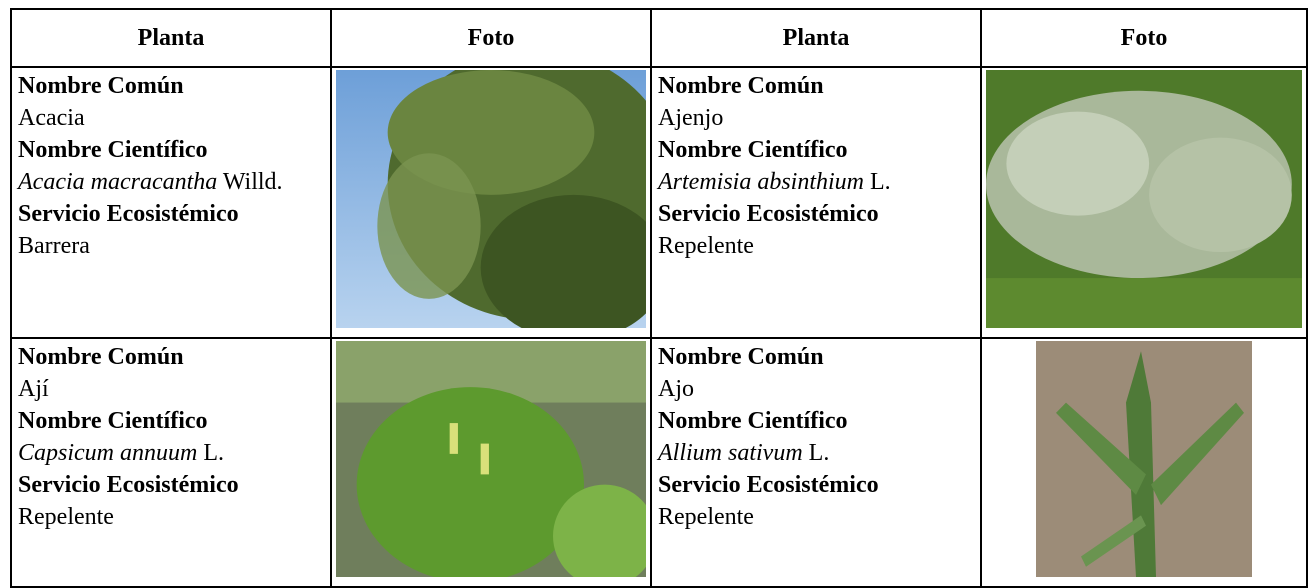 The height and width of the screenshot is (588, 1310). Describe the element at coordinates (54, 246) in the screenshot. I see `service: Barrera` at that location.